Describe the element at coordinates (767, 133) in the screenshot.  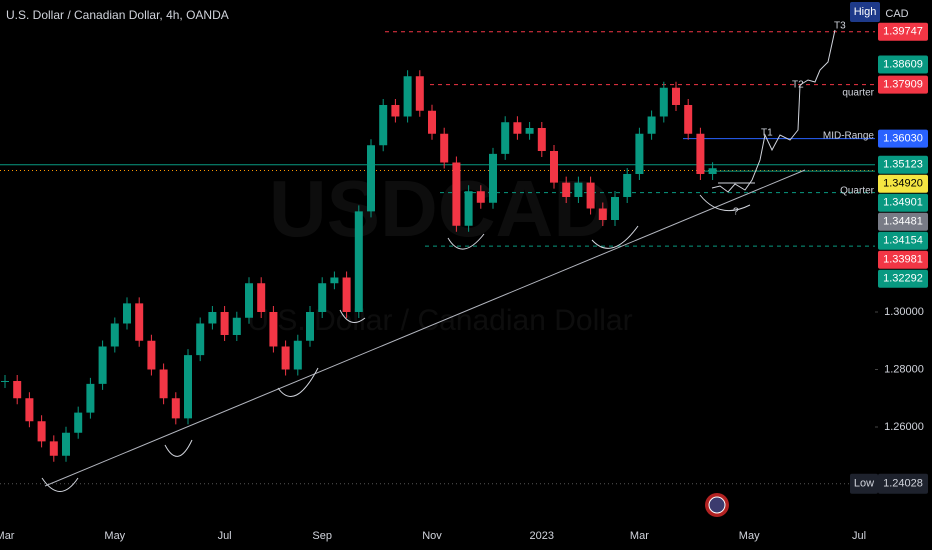
I see `annotation: T1` at that location.